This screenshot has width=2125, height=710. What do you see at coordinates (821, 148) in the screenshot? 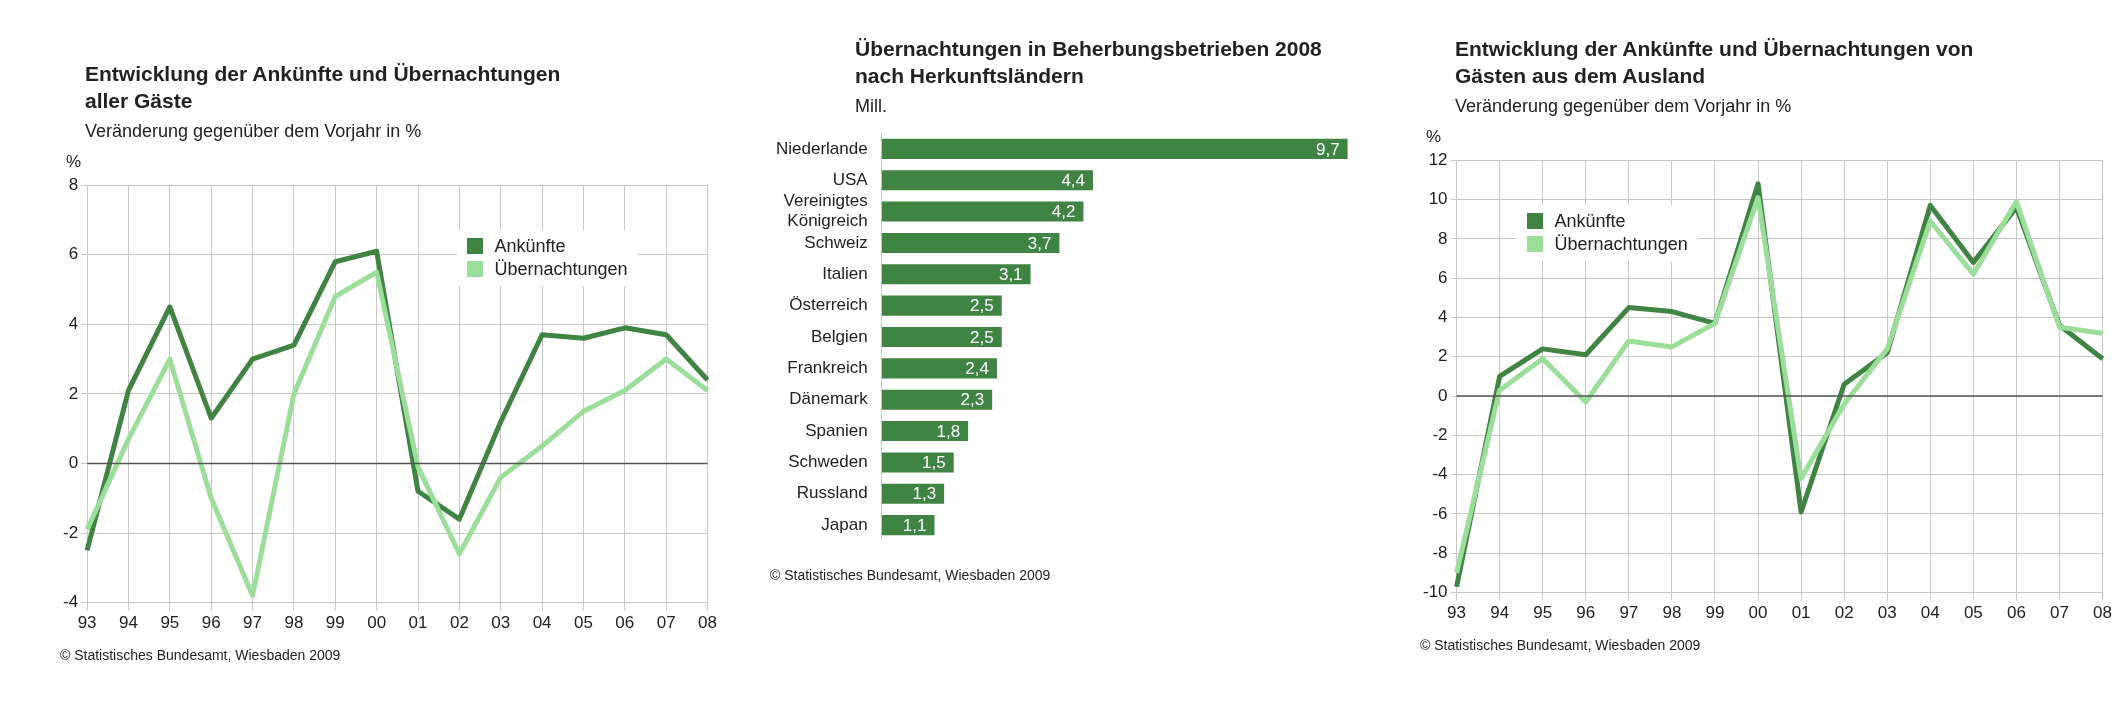
I see `y-tick-label: Niederlande` at bounding box center [821, 148].